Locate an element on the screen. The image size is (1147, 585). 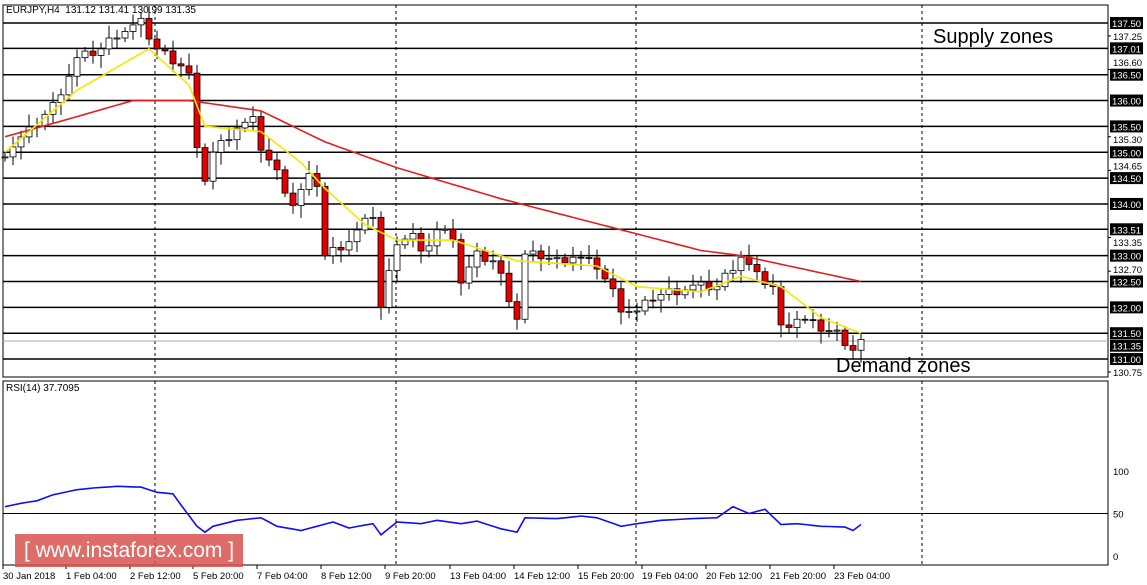
time-axis-label: 7 Feb 04:00 is located at coordinates (282, 576).